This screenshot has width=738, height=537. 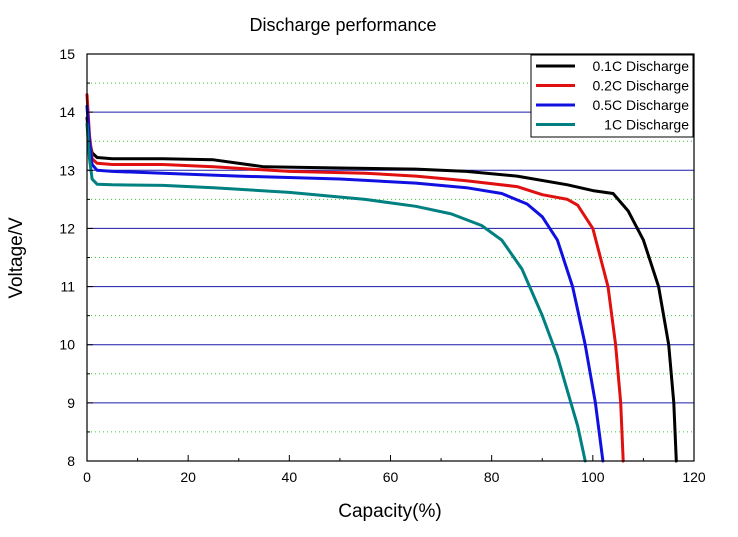 What do you see at coordinates (71, 403) in the screenshot?
I see `y-tick-label: 9` at bounding box center [71, 403].